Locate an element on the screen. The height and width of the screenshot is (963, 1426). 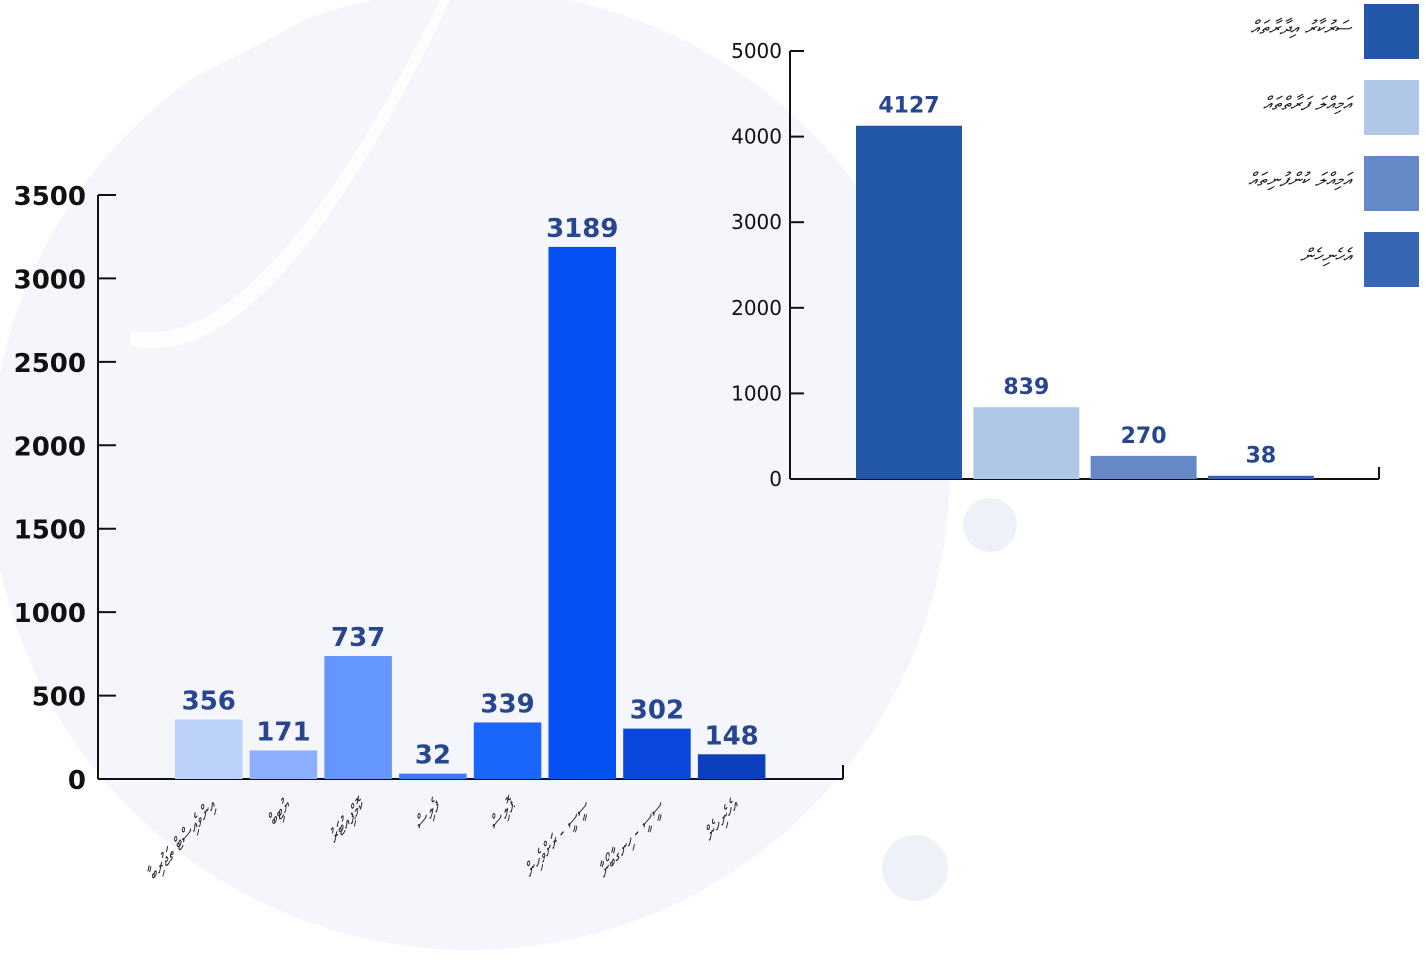
left-value-label-3: 32 is located at coordinates (433, 756).